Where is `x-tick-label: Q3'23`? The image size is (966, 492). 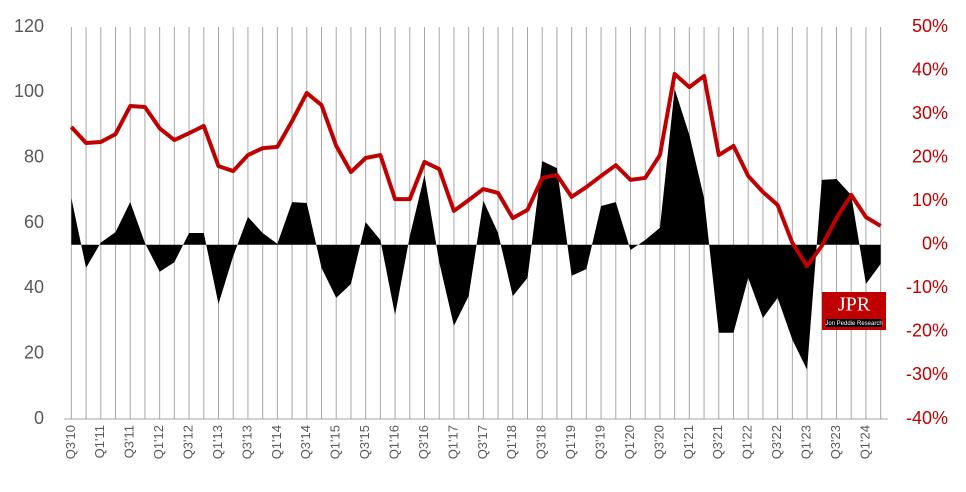
x-tick-label: Q3'23 is located at coordinates (835, 442).